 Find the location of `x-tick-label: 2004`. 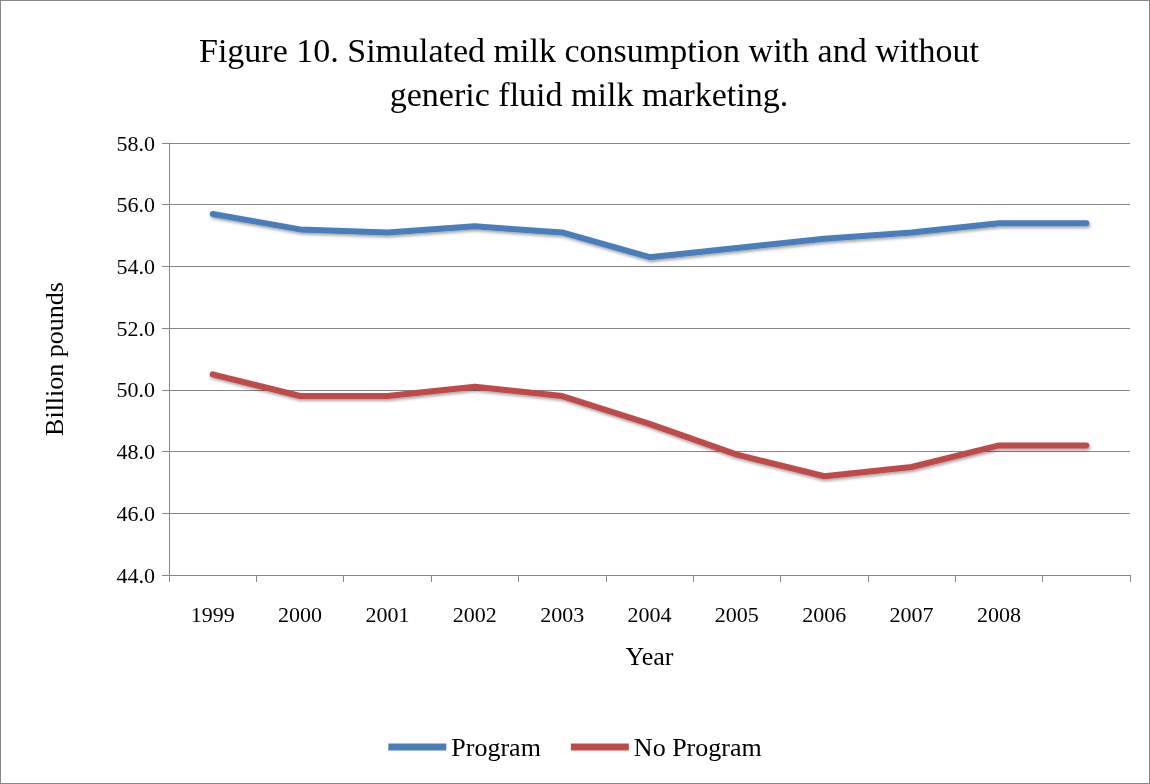

x-tick-label: 2004 is located at coordinates (649, 614).